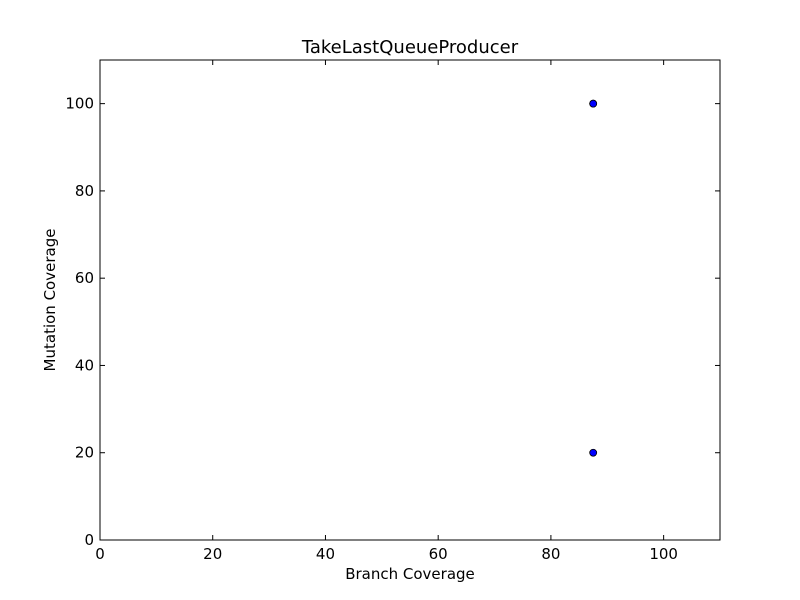 This screenshot has width=800, height=600. Describe the element at coordinates (663, 554) in the screenshot. I see `x-tick-label: 100` at that location.